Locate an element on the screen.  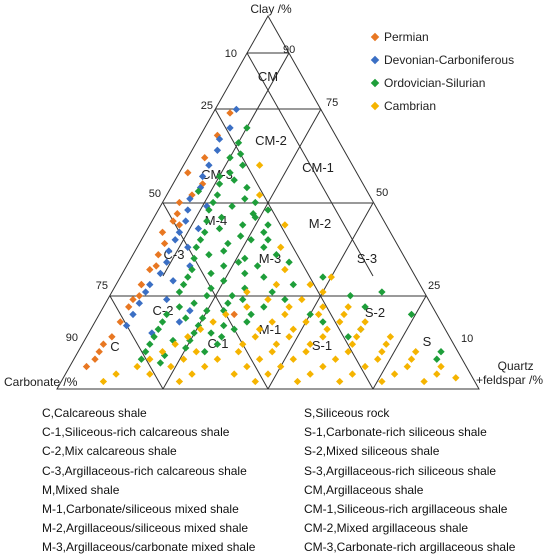
region-label-m-2: M-2 is located at coordinates (320, 223).